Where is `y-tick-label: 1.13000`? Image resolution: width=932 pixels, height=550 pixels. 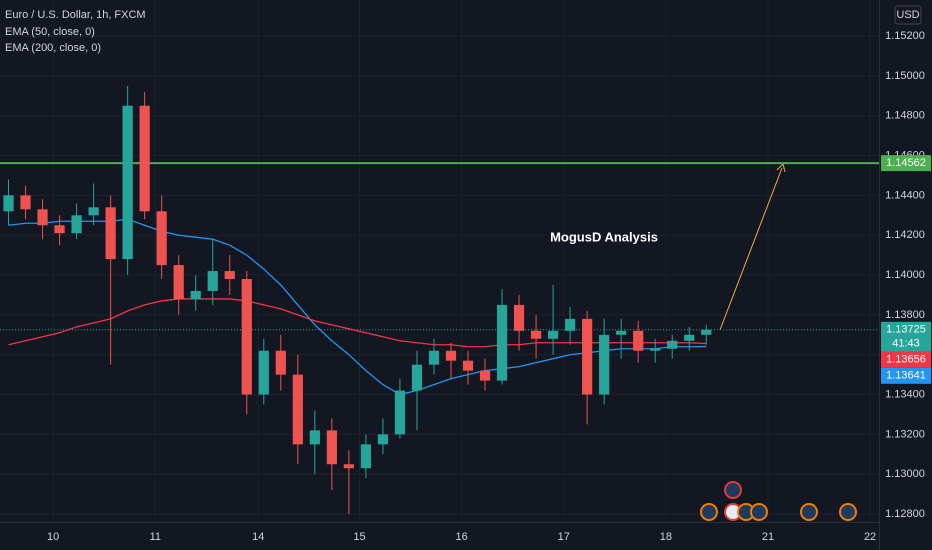 y-tick-label: 1.13000 is located at coordinates (905, 474).